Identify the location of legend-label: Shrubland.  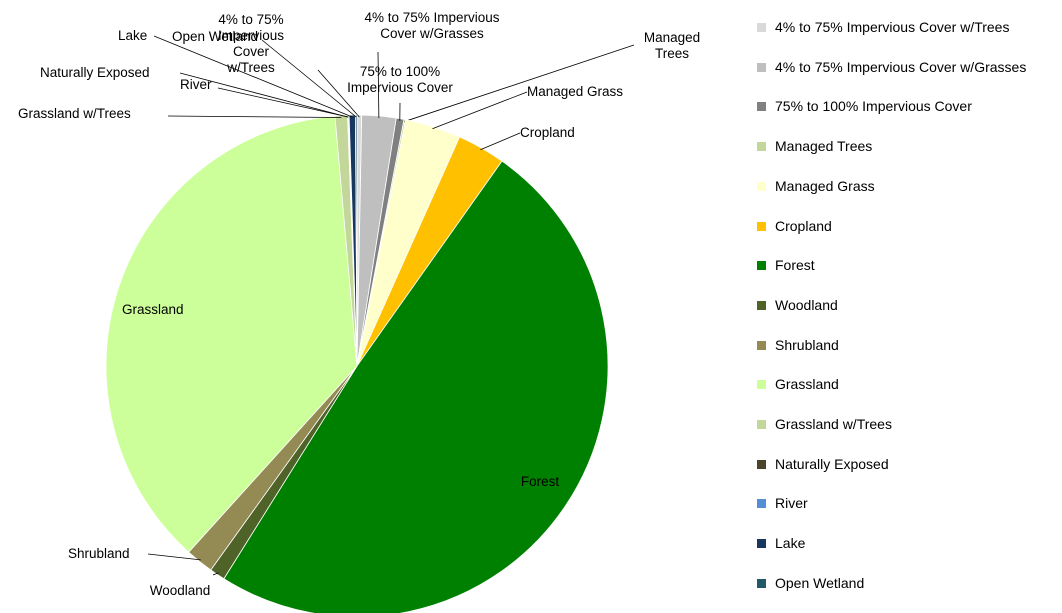
(807, 344).